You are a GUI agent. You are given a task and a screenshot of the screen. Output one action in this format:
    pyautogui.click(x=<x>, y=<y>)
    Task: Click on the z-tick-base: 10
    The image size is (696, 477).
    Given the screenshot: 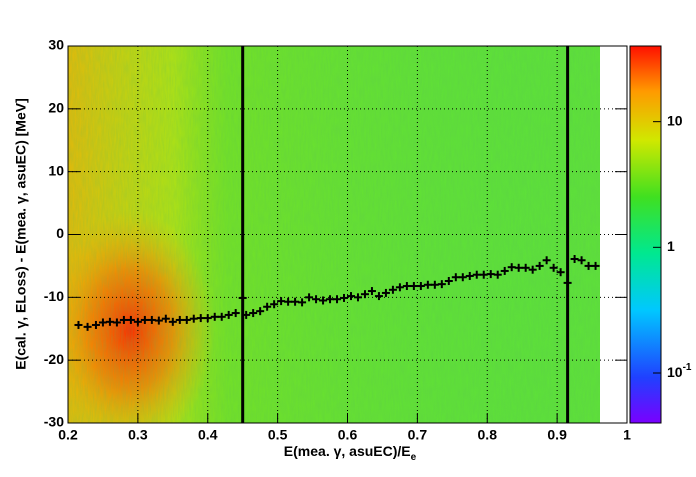 What is the action you would take?
    pyautogui.click(x=675, y=372)
    